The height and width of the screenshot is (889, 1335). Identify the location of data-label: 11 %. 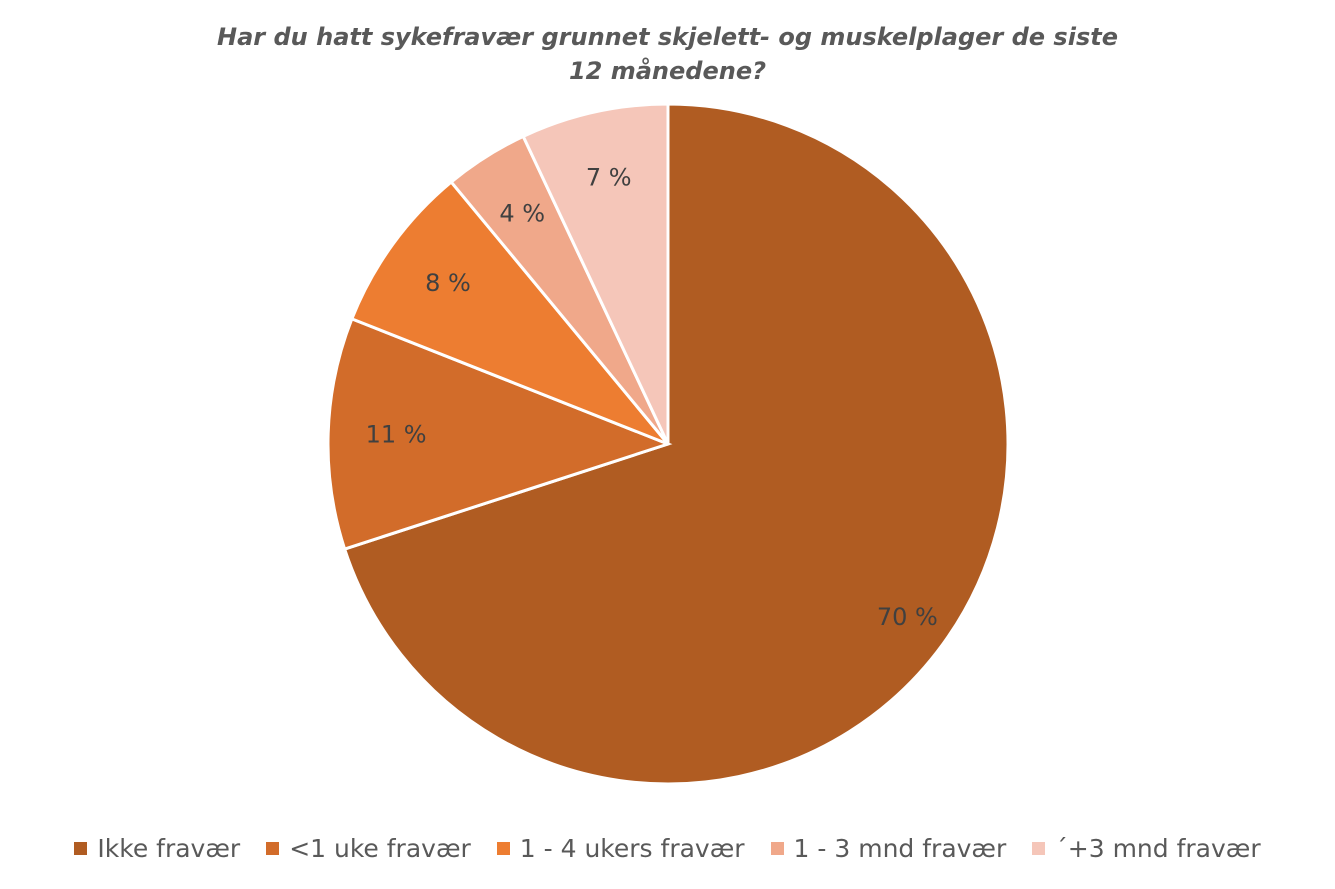
(396, 434).